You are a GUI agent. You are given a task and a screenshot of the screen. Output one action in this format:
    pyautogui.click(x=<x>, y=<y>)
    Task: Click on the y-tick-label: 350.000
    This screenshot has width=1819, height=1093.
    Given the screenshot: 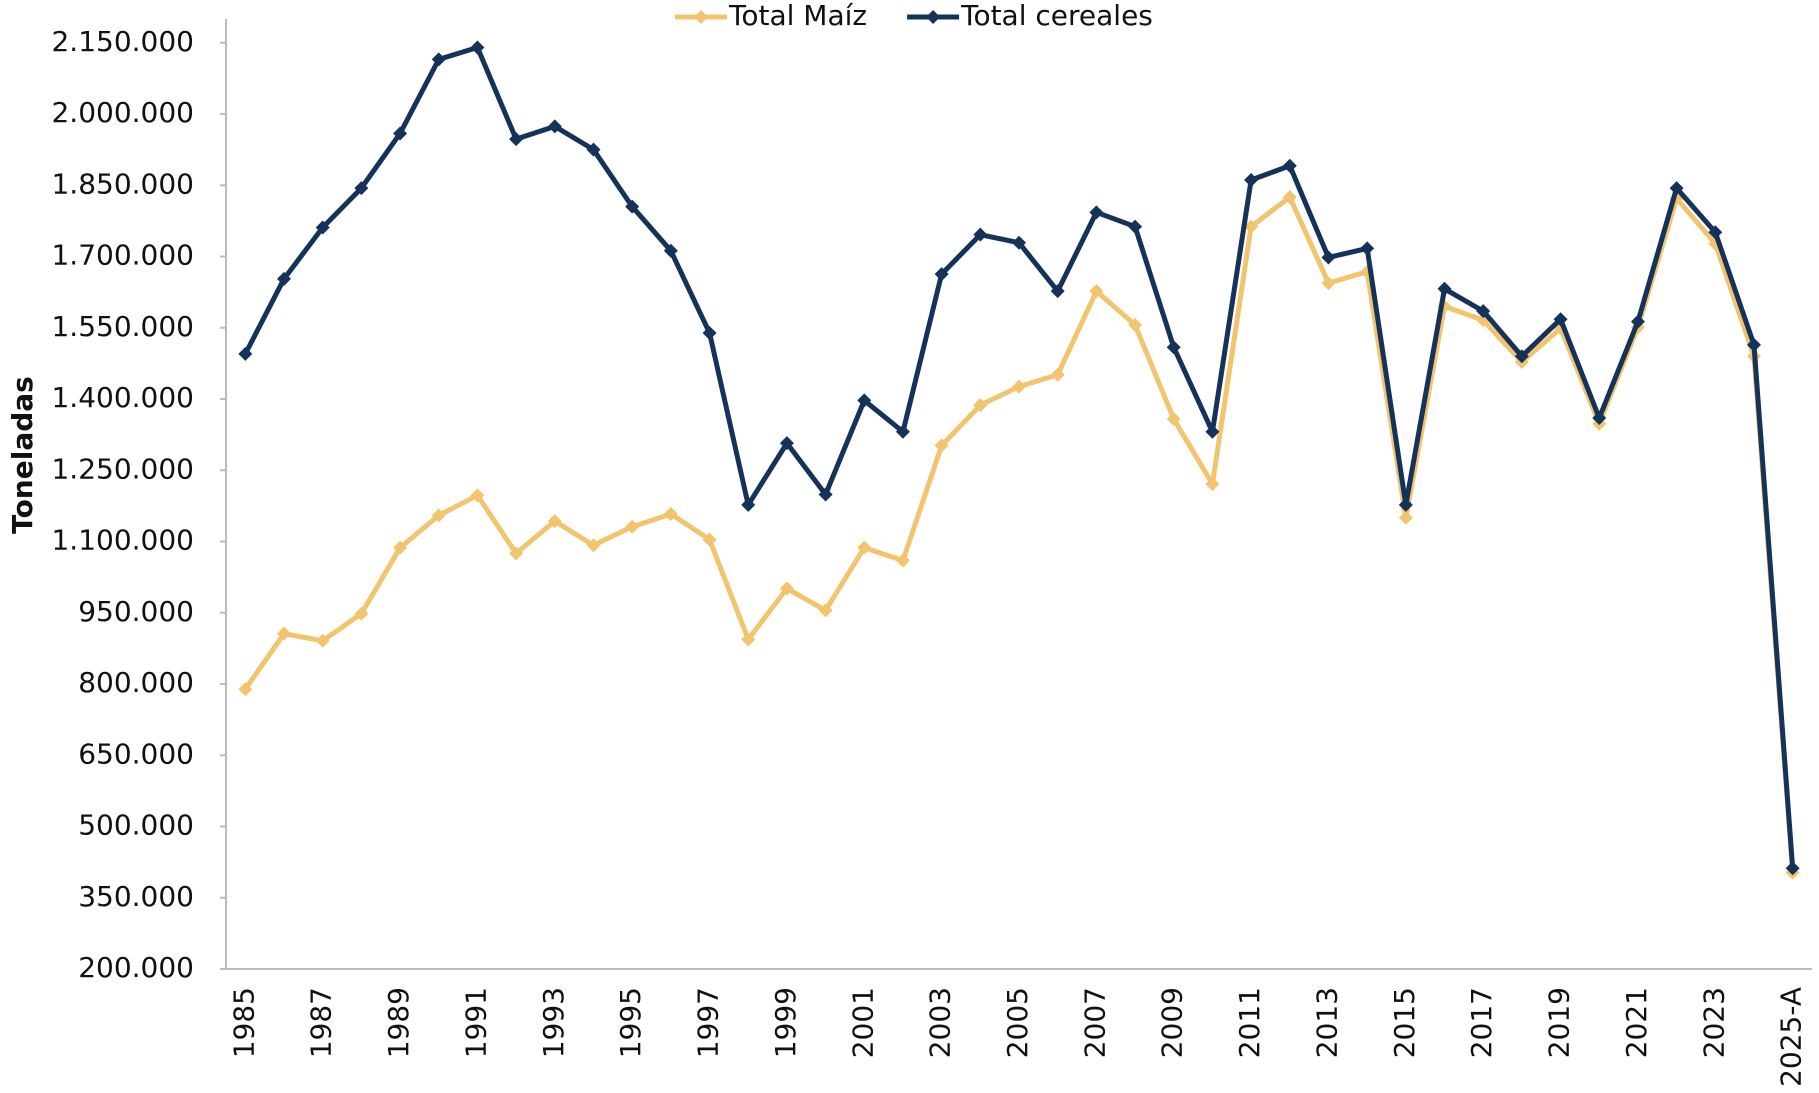 What is the action you would take?
    pyautogui.click(x=136, y=896)
    